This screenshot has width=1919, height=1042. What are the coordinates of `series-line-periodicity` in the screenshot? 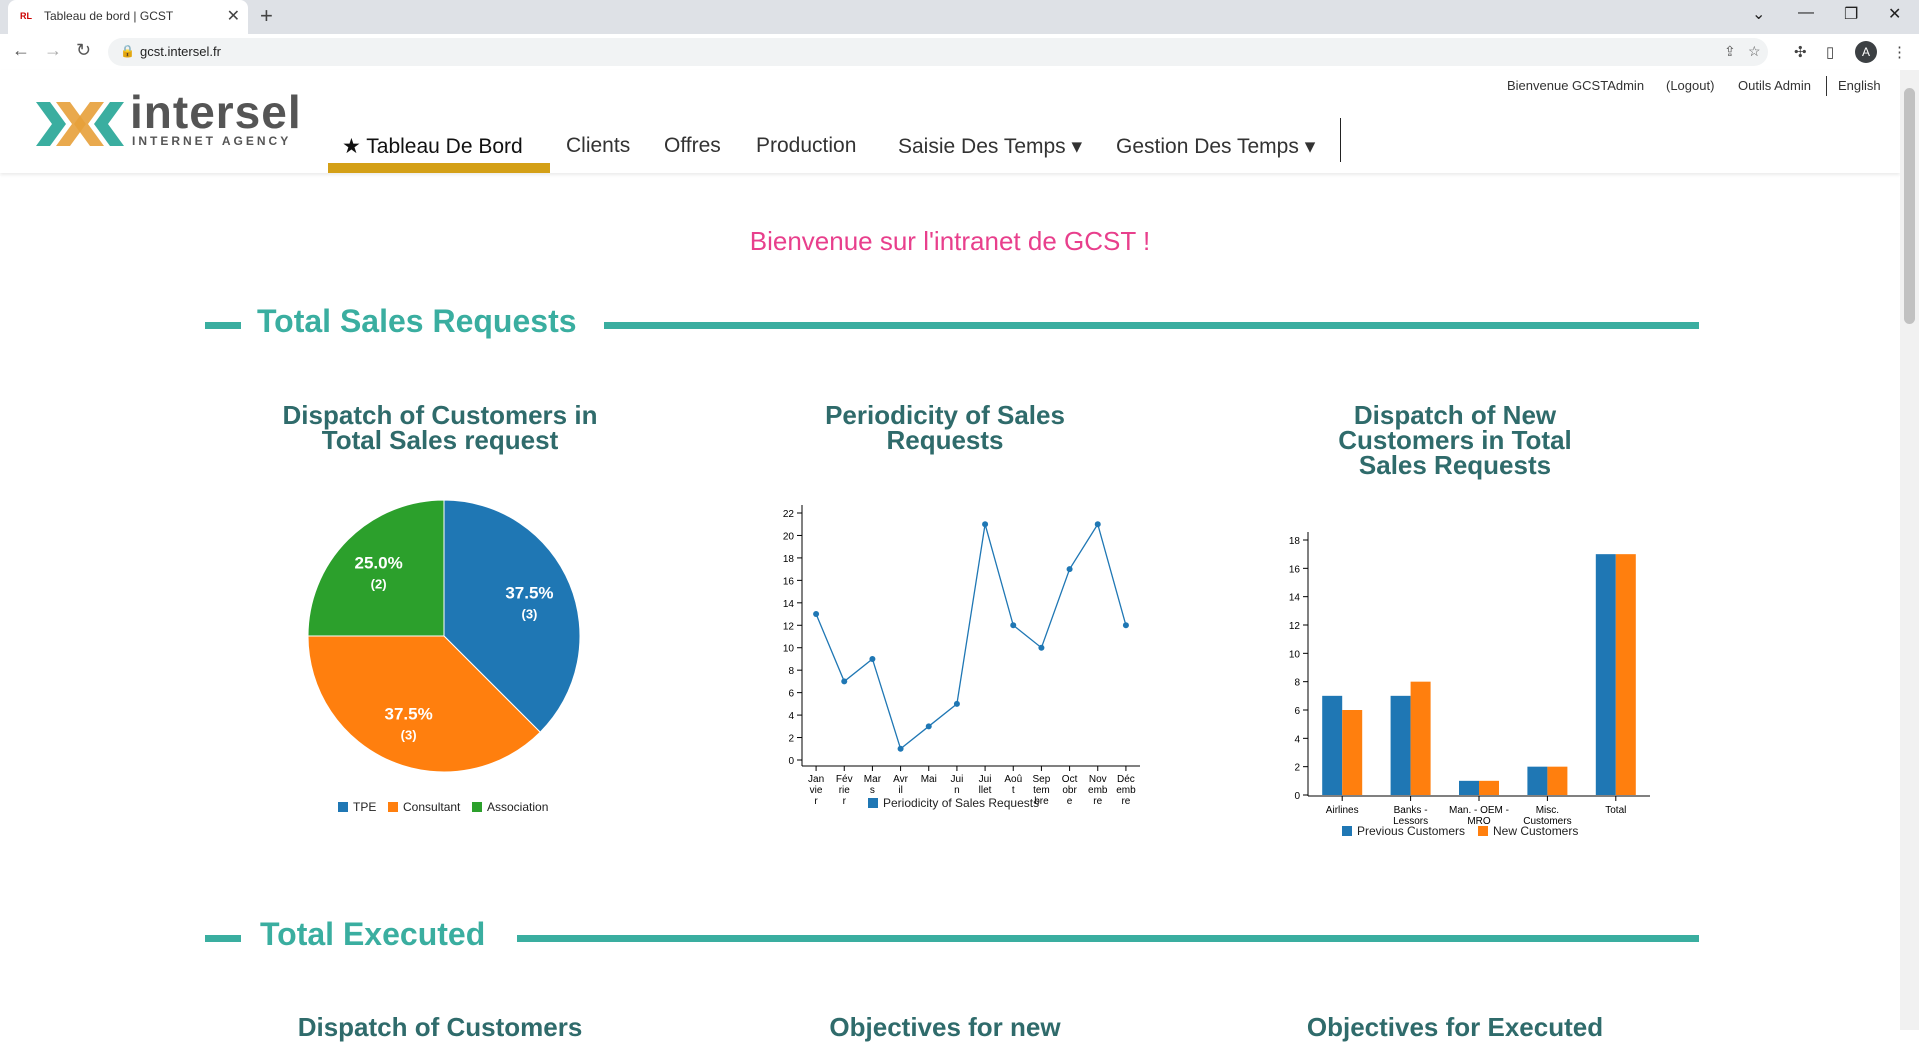 It's located at (971, 636).